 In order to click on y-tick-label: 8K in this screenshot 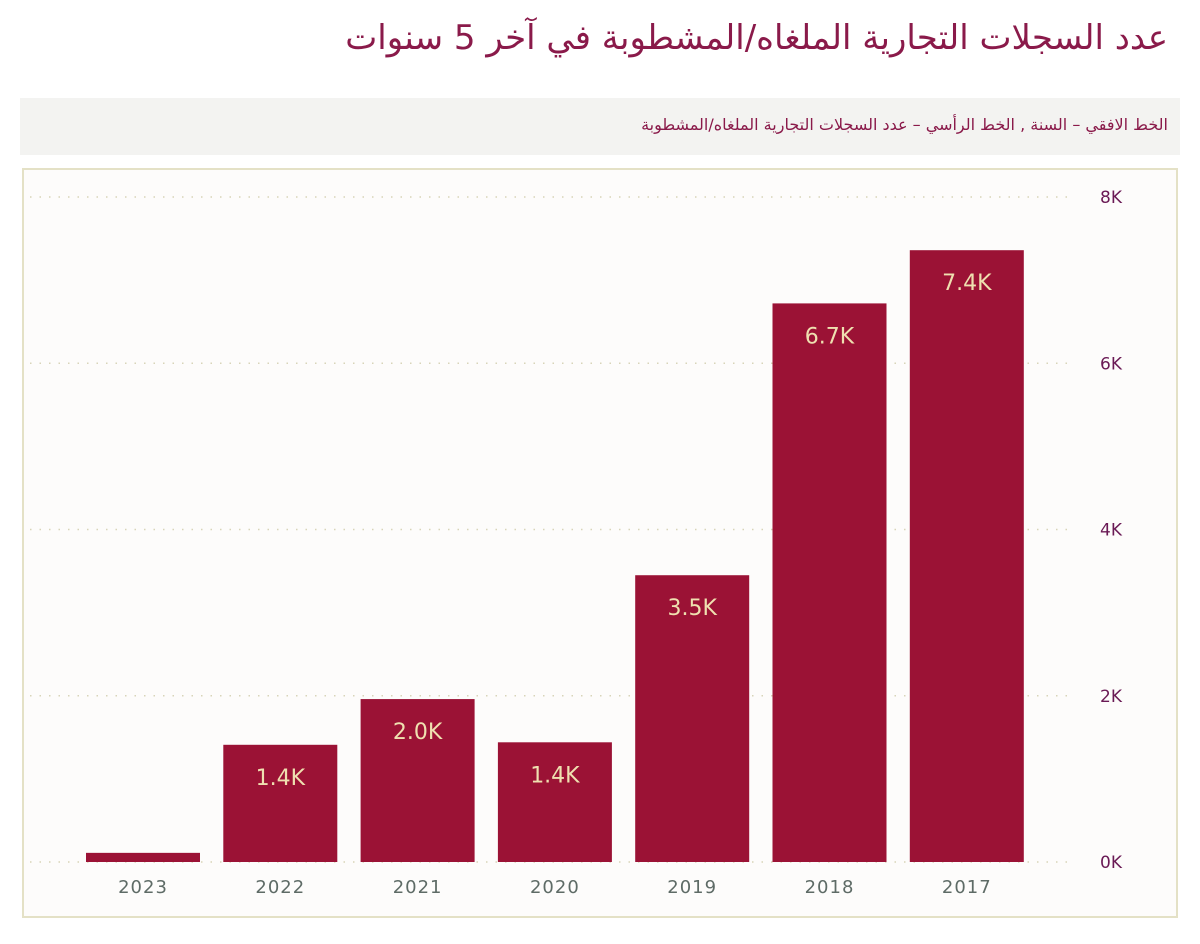, I will do `click(1111, 198)`.